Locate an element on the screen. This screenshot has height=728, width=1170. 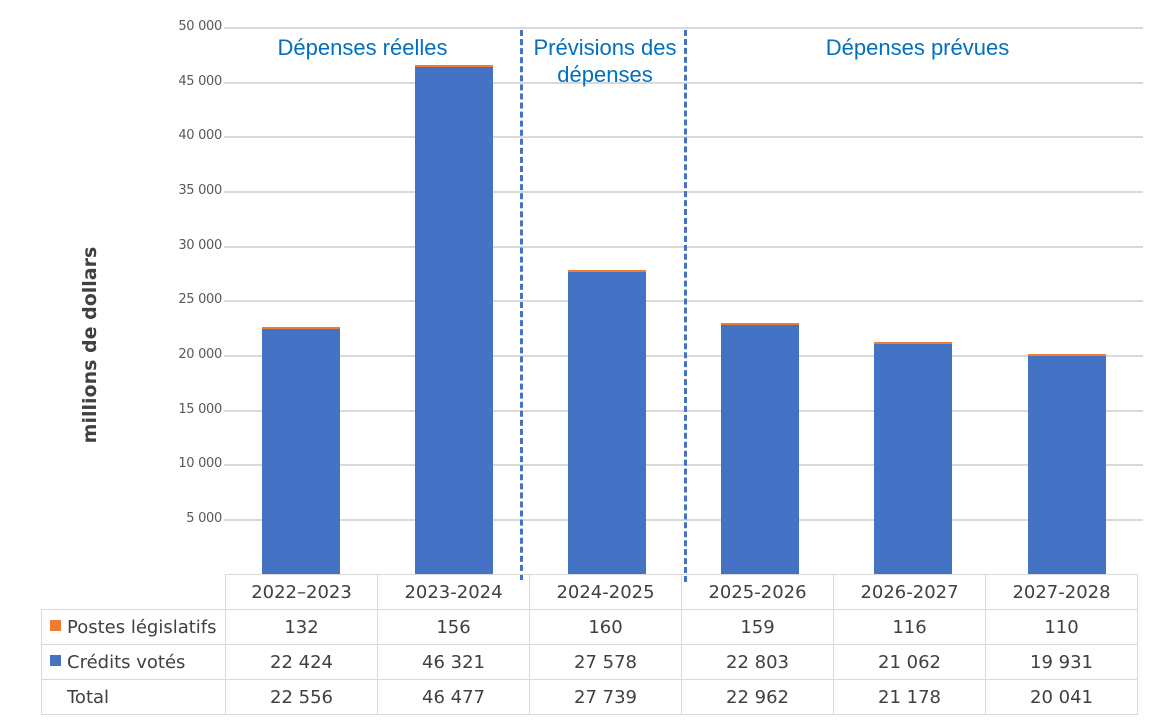
section-label-forecast-line2: dépenses is located at coordinates (605, 74).